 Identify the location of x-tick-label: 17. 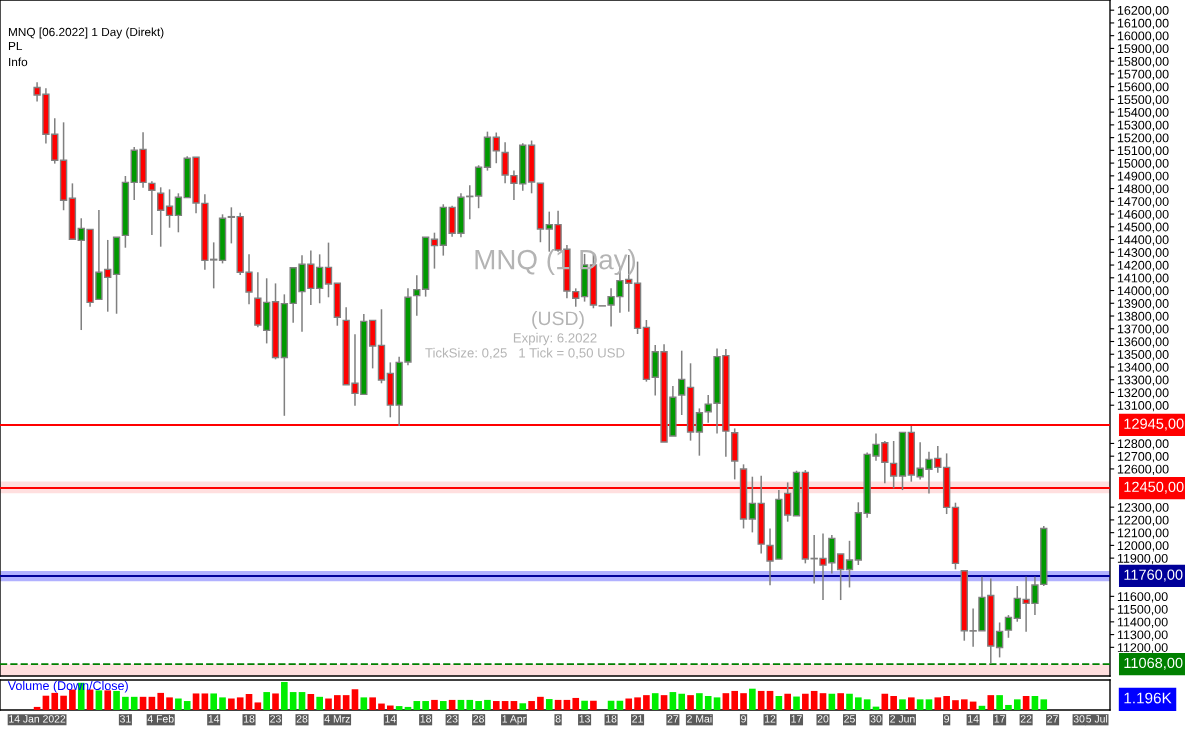
(796, 719).